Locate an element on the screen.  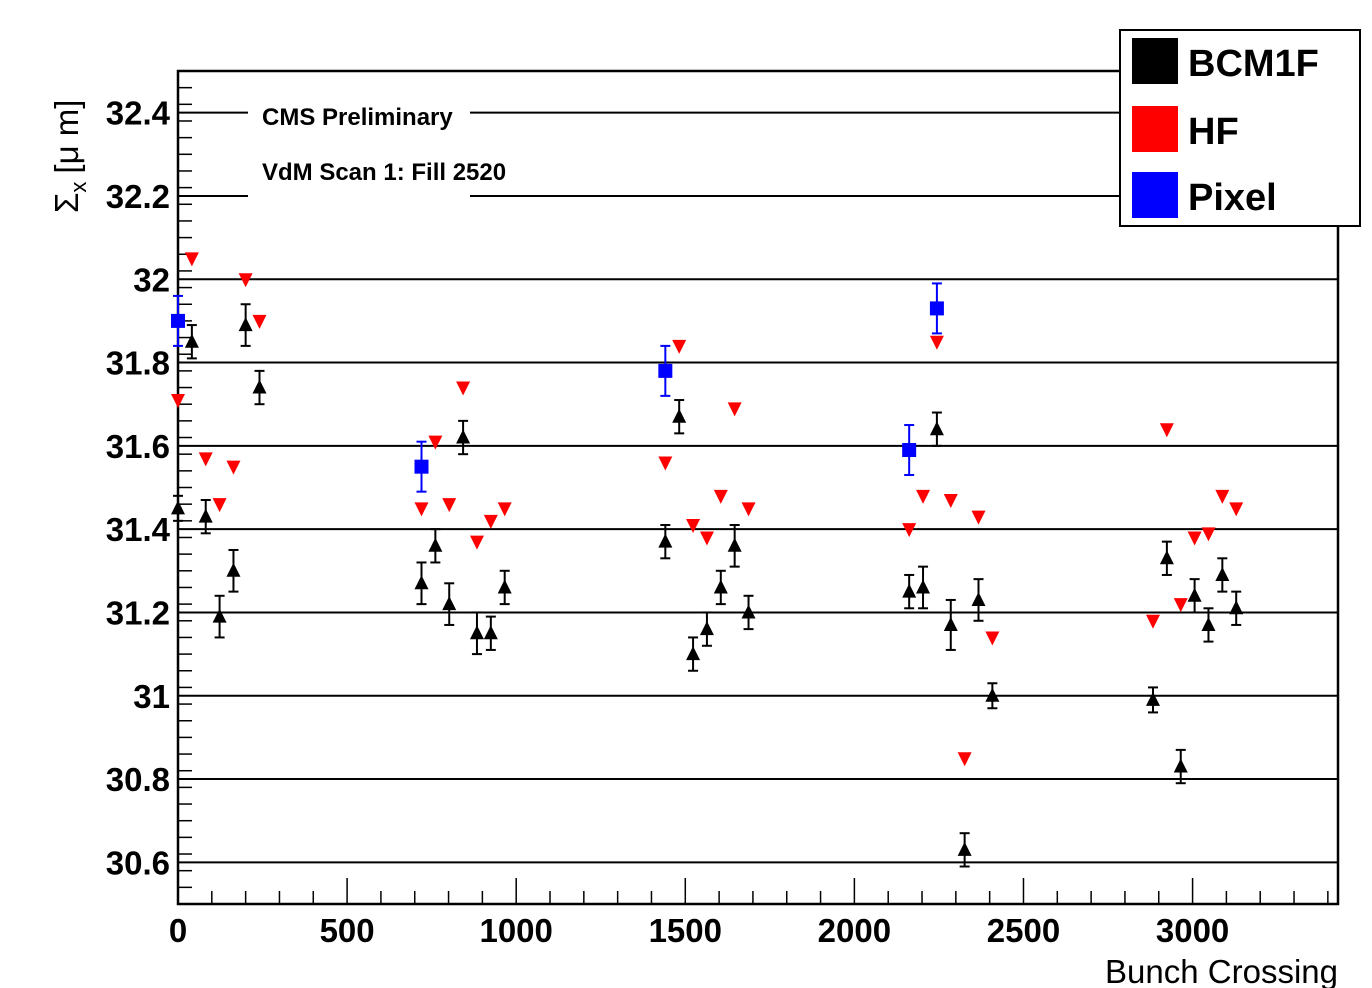
y-axis-unit: [μ m] is located at coordinates (66, 137).